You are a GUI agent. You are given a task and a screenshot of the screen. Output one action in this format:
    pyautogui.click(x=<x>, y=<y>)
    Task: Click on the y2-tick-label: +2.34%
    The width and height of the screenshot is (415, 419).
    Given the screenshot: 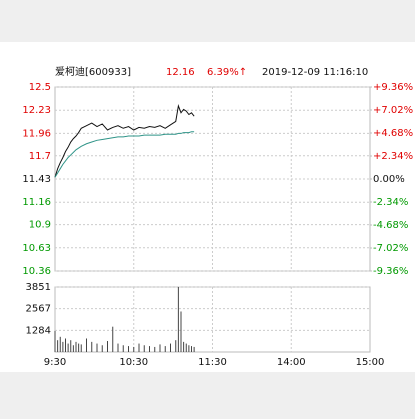 What is the action you would take?
    pyautogui.click(x=393, y=156)
    